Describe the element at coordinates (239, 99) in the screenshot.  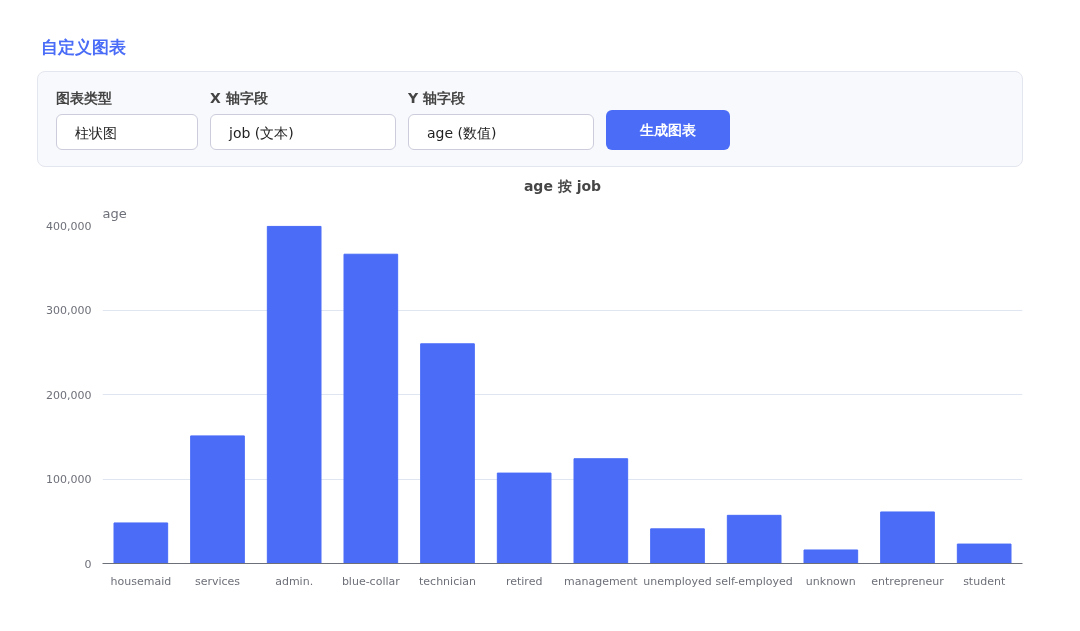
I see `text: X 轴字段` at that location.